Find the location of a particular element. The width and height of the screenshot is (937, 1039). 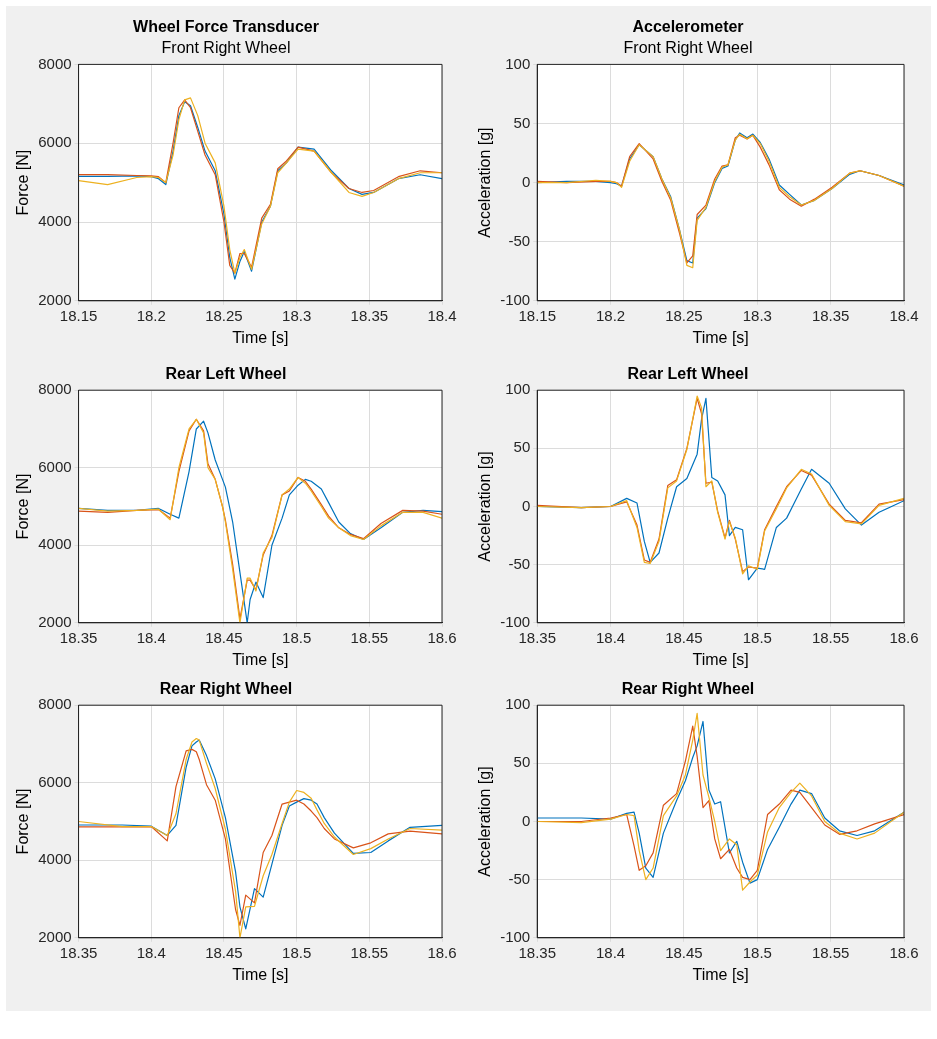

chart-title: Wheel Force Transducer is located at coordinates (226, 27).